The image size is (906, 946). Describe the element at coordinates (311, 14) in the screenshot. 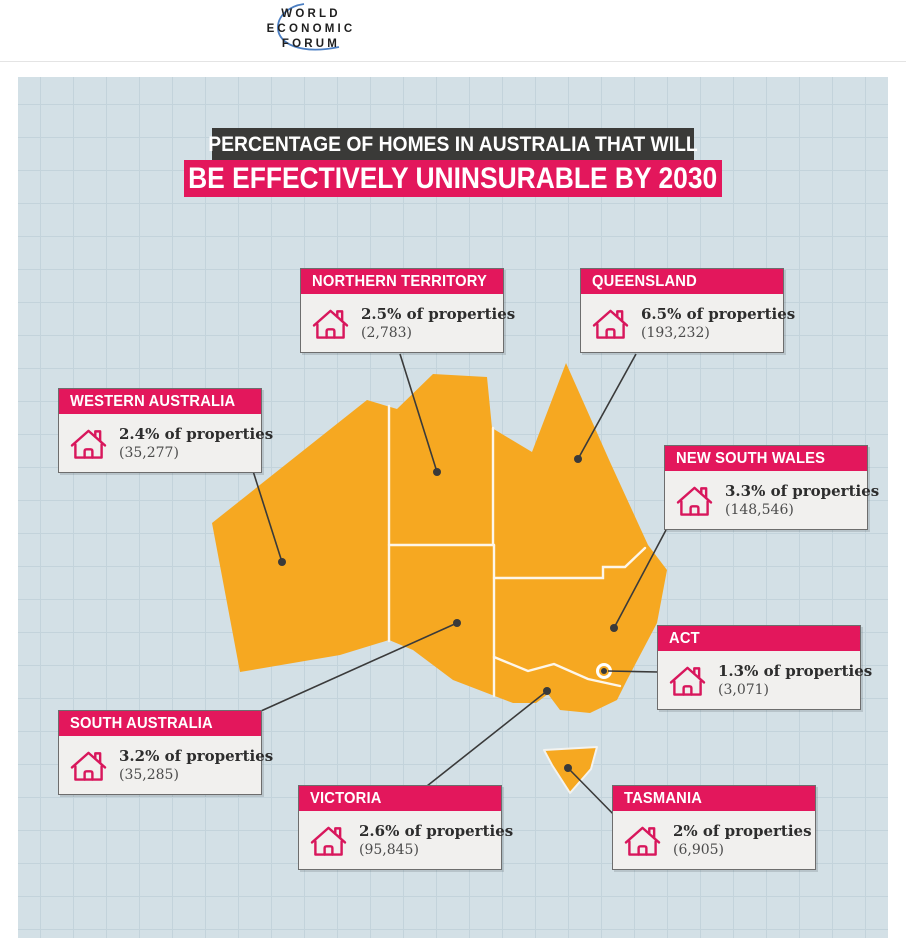

I see `wef-logo-word: WORLD` at that location.